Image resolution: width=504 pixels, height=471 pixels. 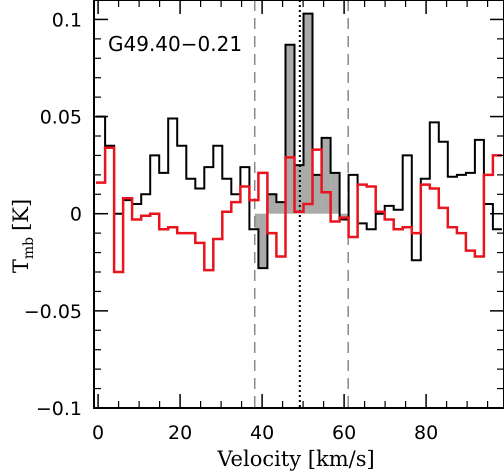 I want to click on y-axis-title-unit: [K], so click(x=21, y=215).